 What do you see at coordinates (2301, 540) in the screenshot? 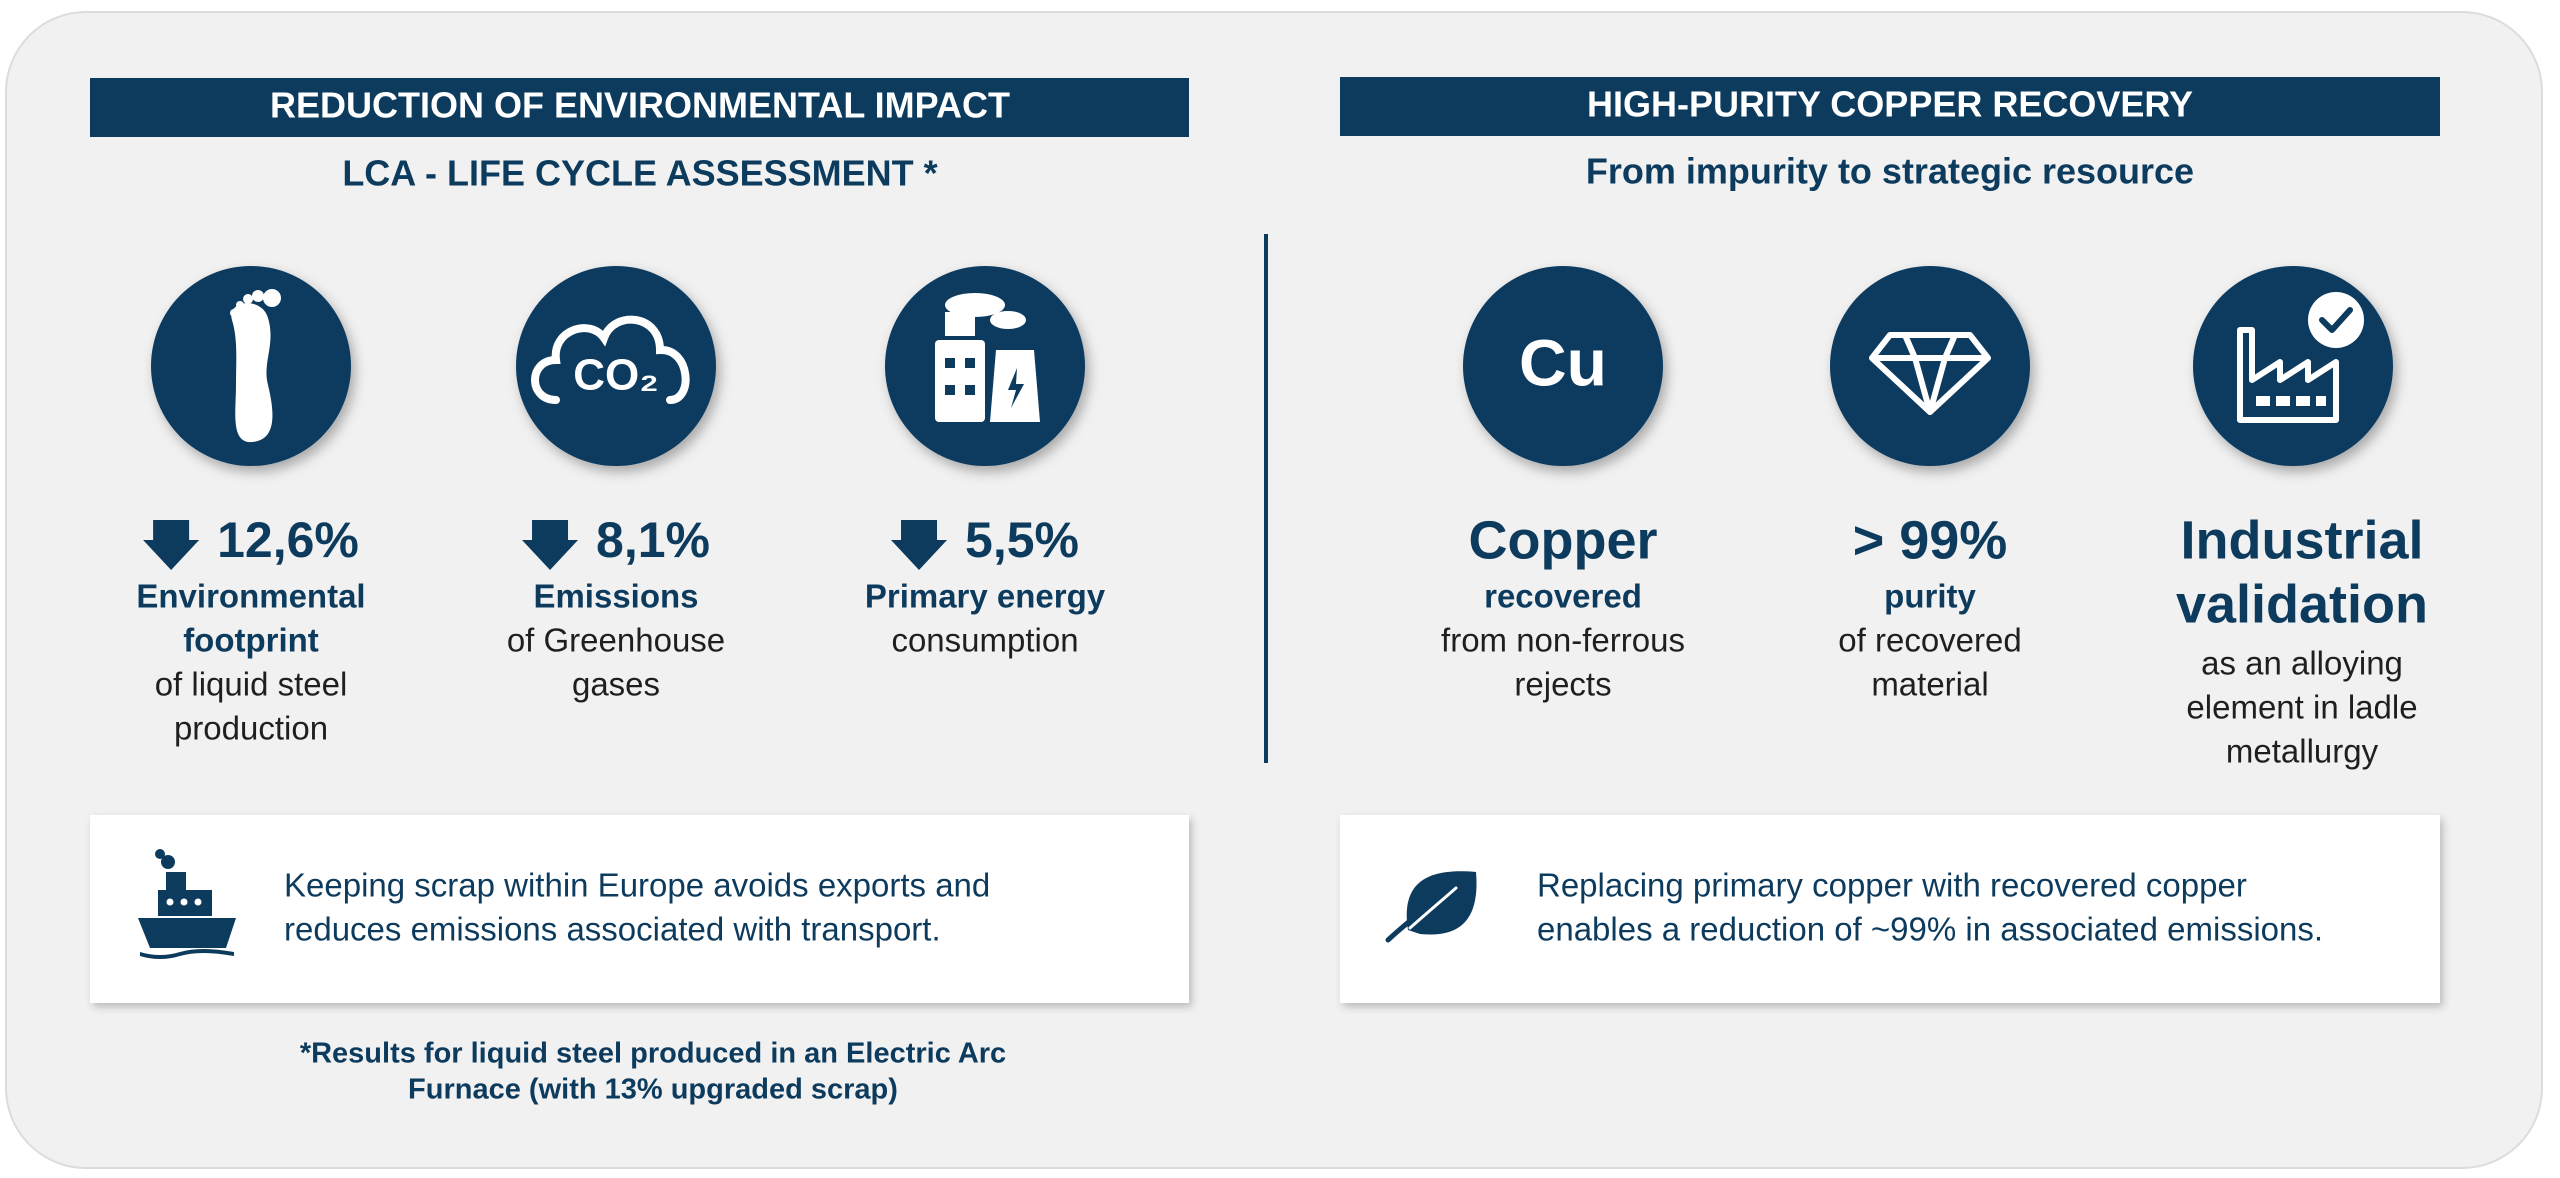
I see `stat-headline: Industrial` at bounding box center [2301, 540].